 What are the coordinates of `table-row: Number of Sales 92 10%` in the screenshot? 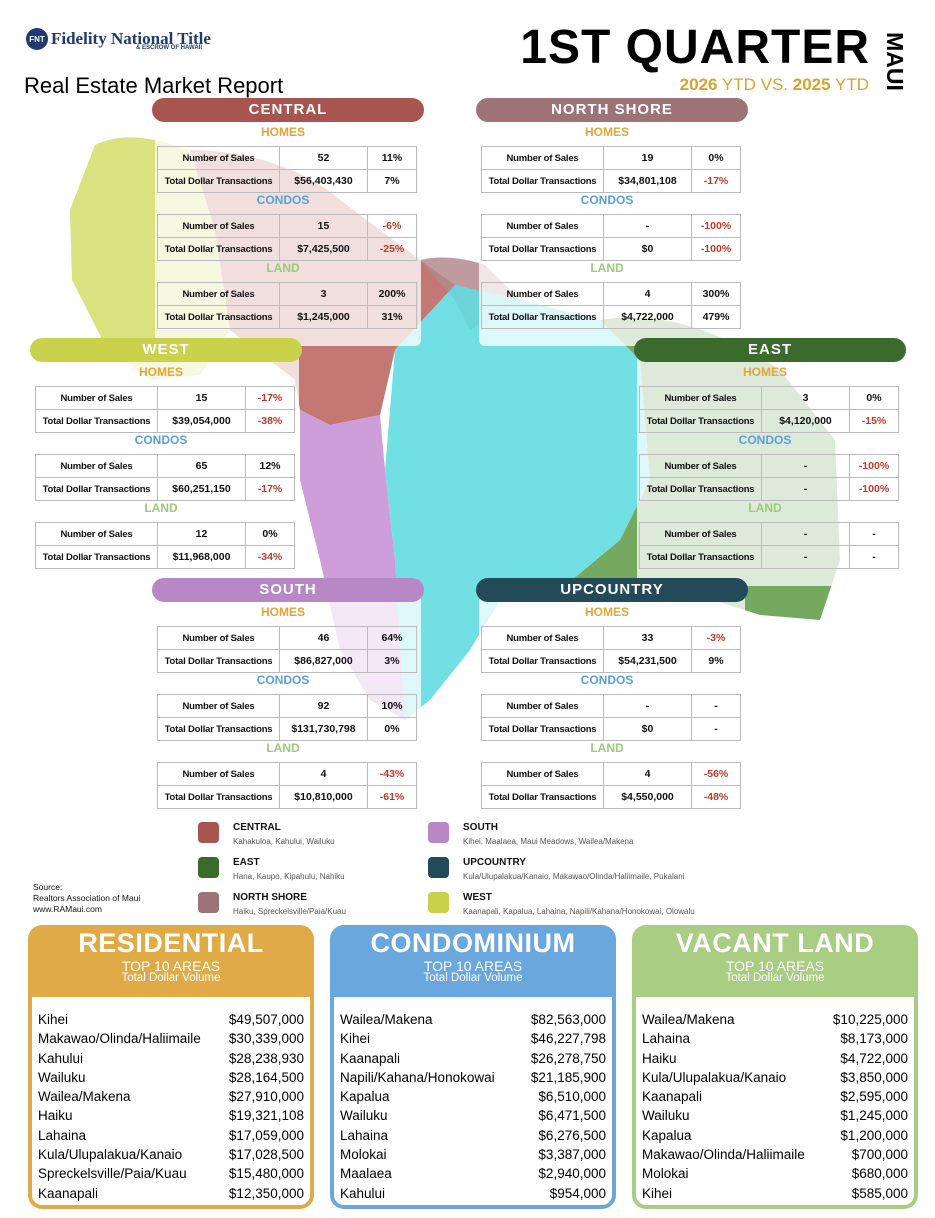 It's located at (287, 706).